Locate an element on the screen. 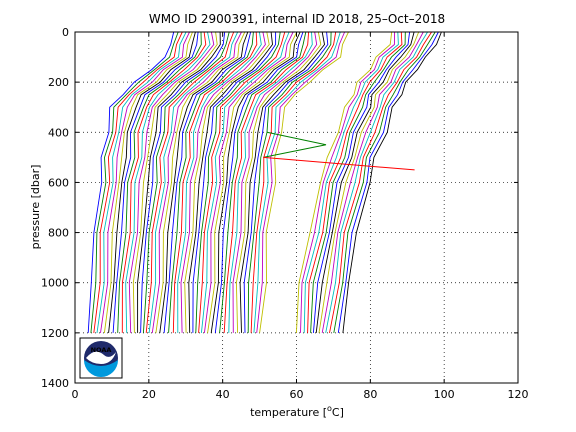 The height and width of the screenshot is (432, 576). x-axis-label-part-2: C] is located at coordinates (338, 412).